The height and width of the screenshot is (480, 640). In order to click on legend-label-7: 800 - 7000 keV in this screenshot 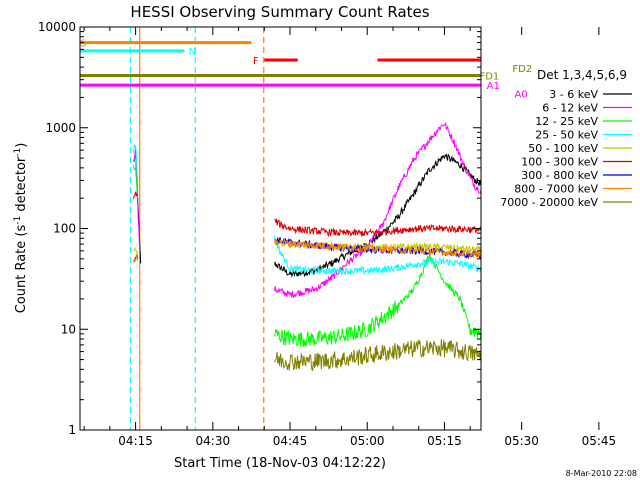, I will do `click(556, 189)`.